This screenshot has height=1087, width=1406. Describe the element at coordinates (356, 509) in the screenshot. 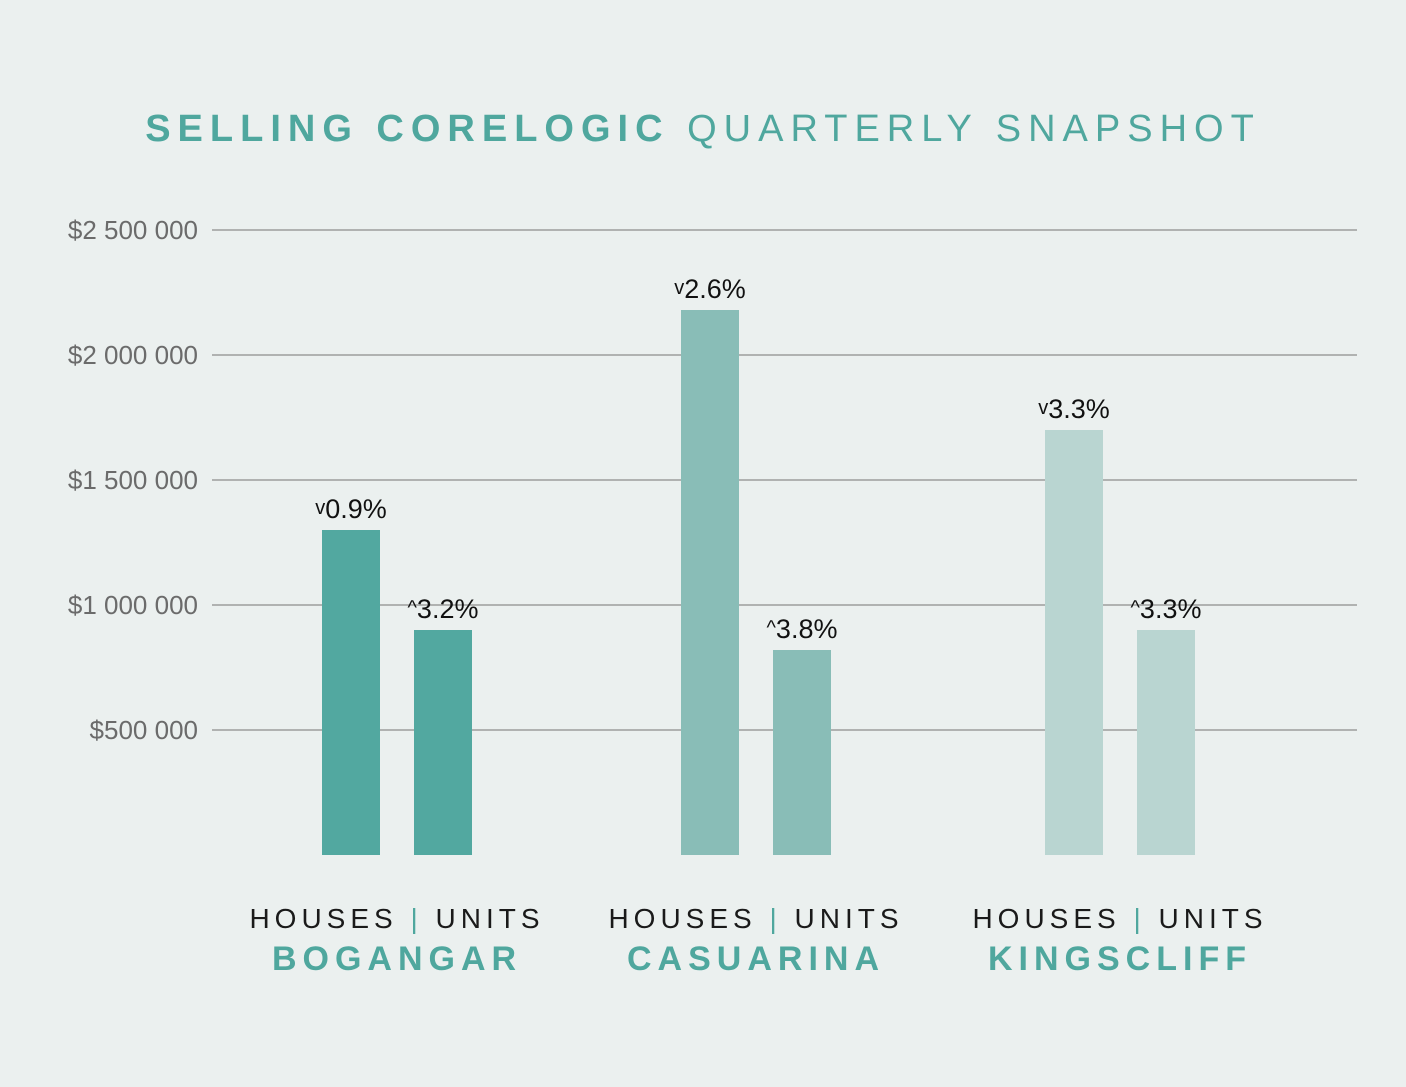

I see `data-label-value: 0.9%` at that location.